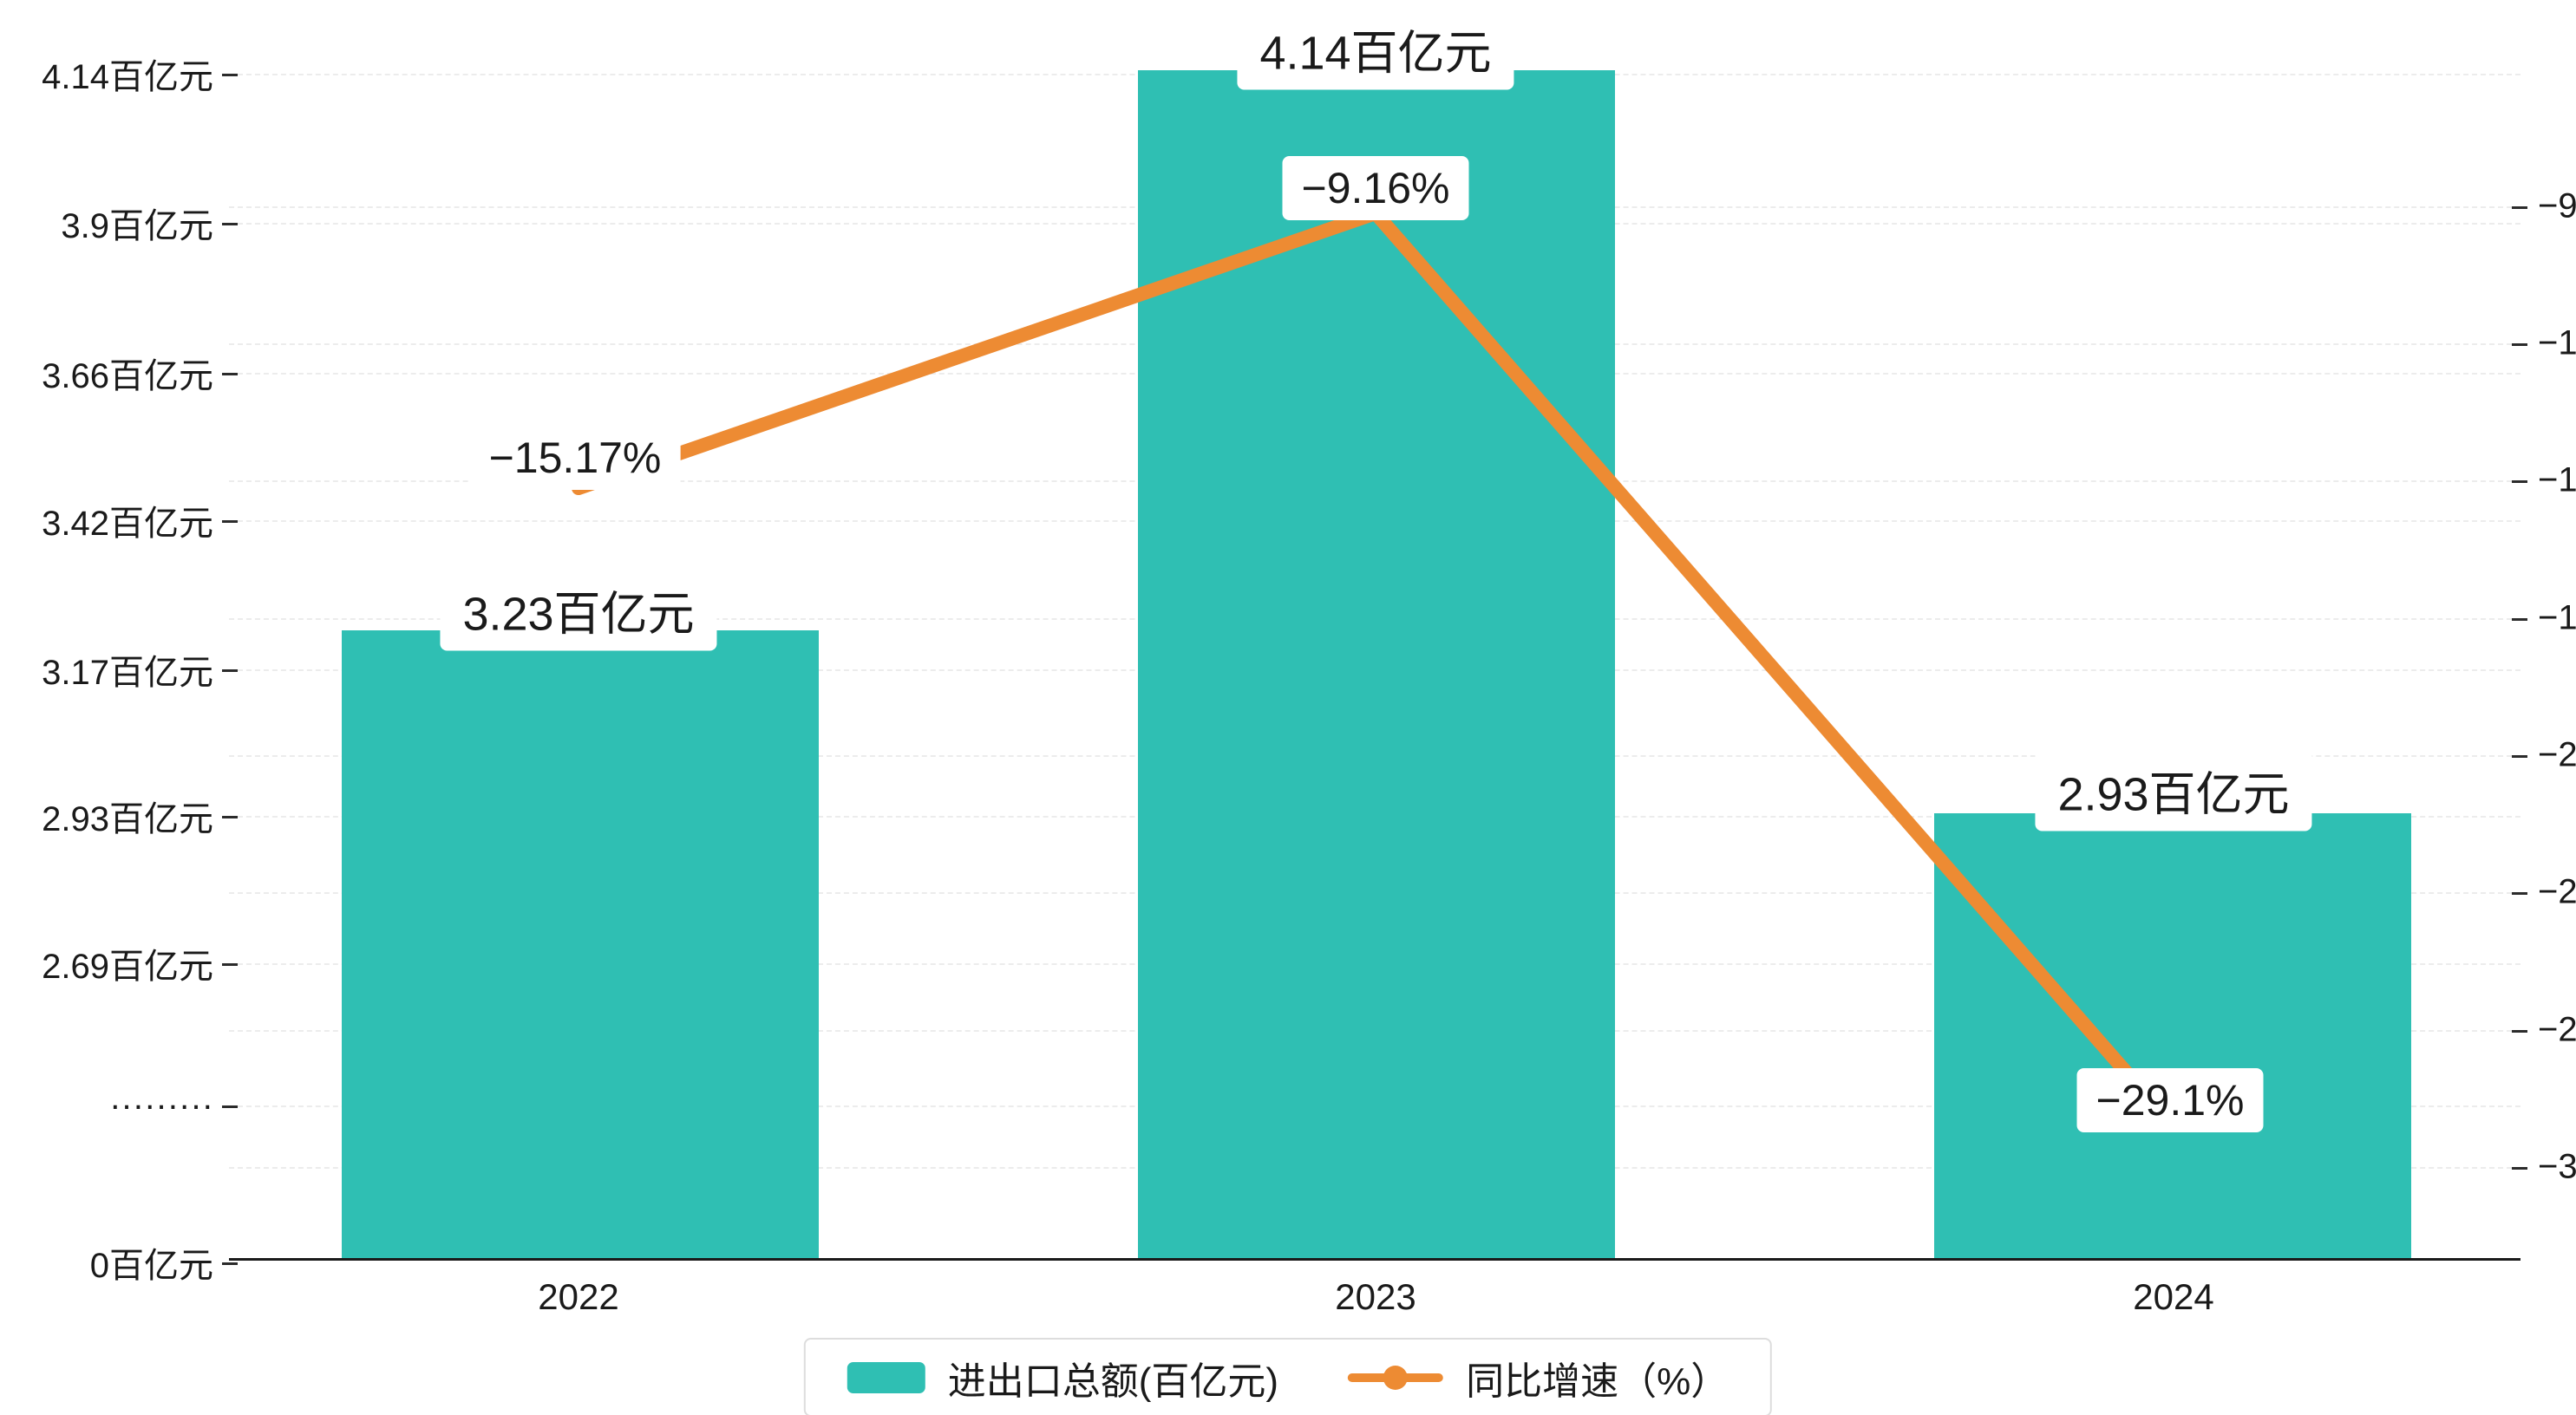 This screenshot has width=2576, height=1415. Describe the element at coordinates (575, 458) in the screenshot. I see `line-value-label-2022: −15.17%` at that location.